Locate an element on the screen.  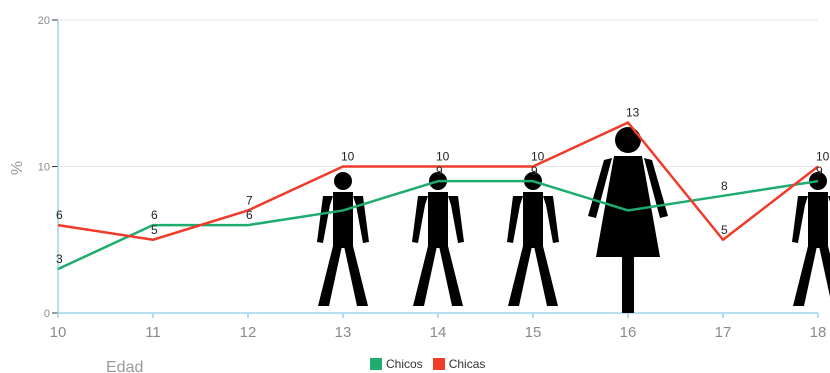
data-label-chicos: 3 is located at coordinates (59, 259).